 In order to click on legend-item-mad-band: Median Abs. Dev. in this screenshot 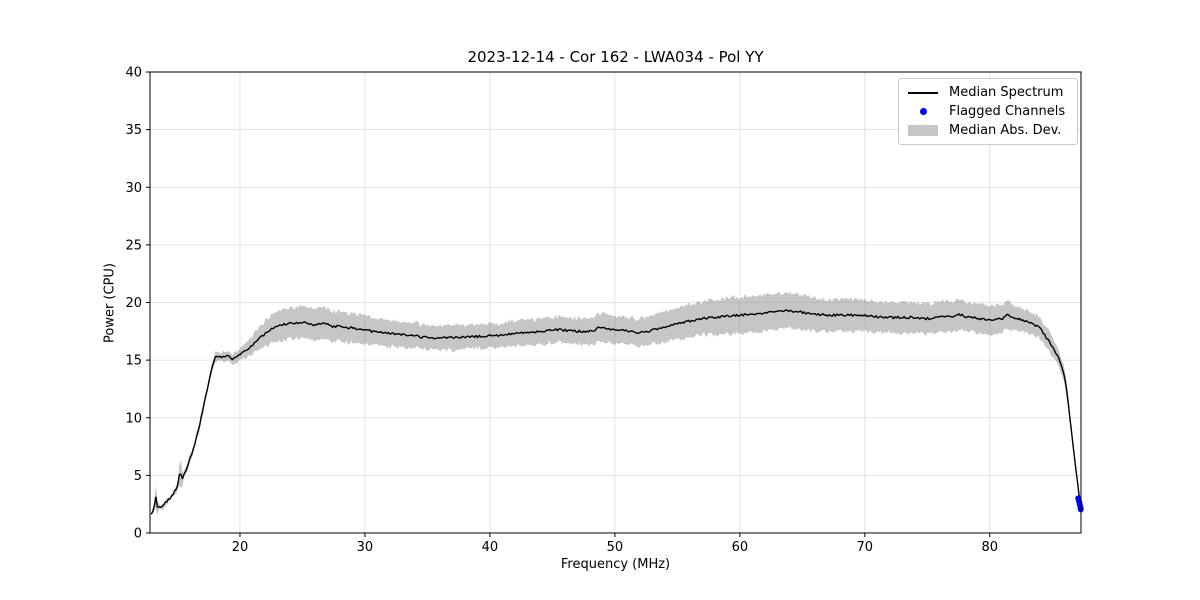, I will do `click(988, 130)`.